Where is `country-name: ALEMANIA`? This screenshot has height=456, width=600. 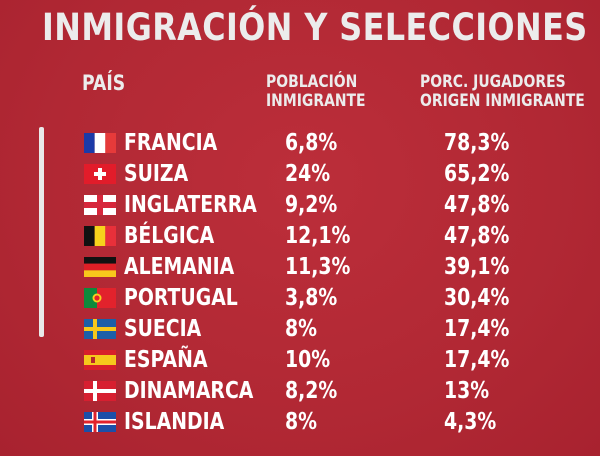 country-name: ALEMANIA is located at coordinates (179, 267).